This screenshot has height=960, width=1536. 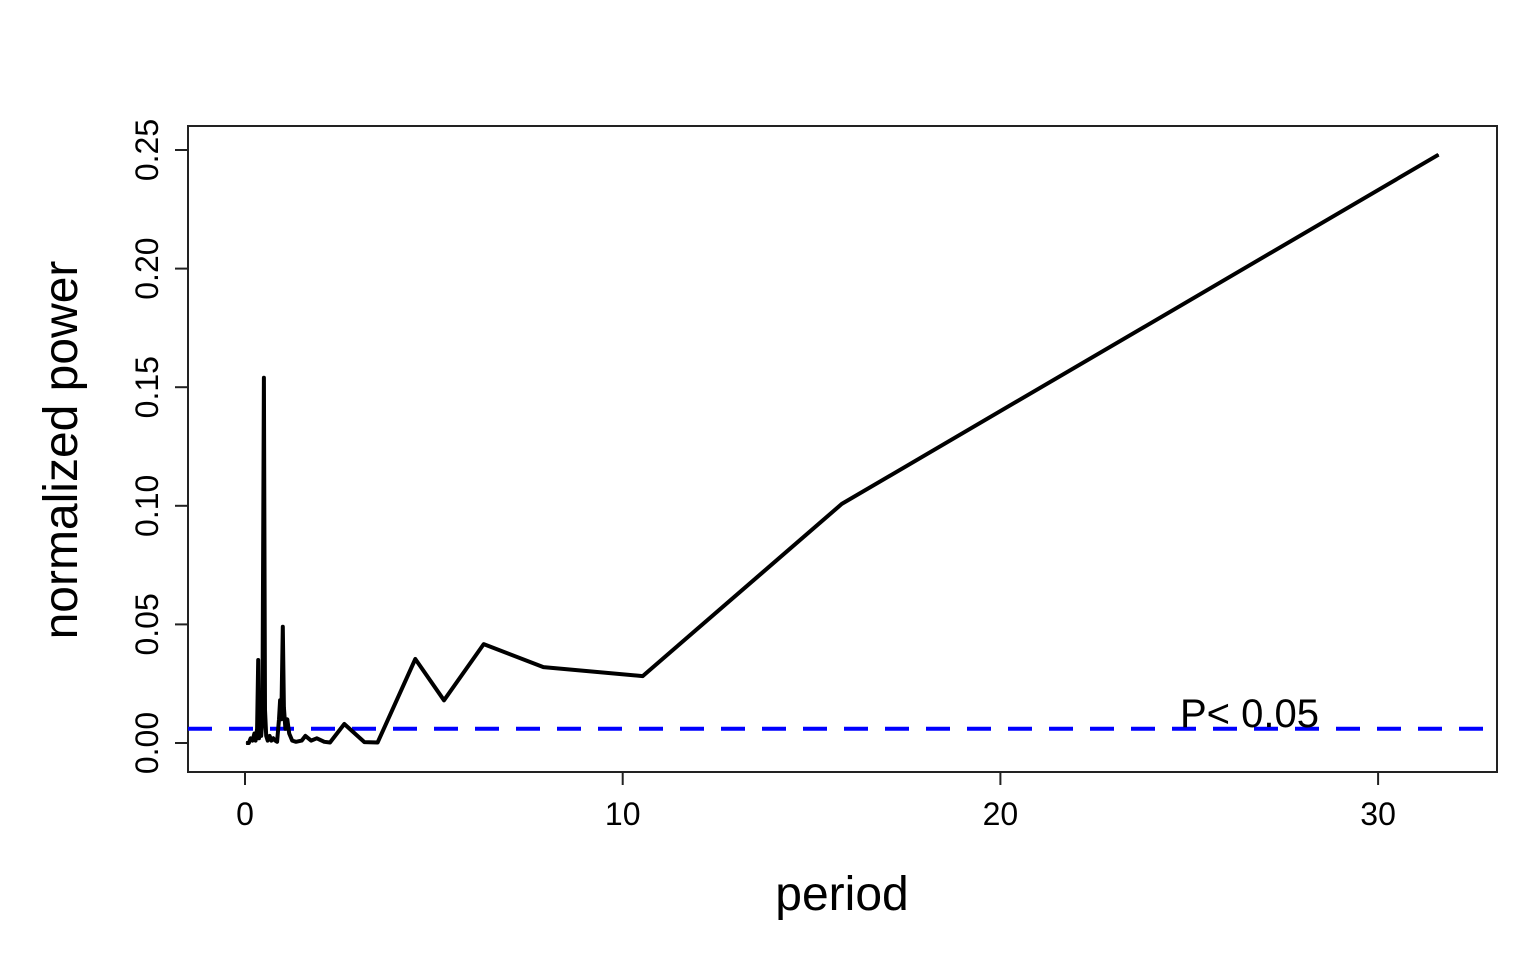 I want to click on y-tick-label: 0.20, so click(x=147, y=268).